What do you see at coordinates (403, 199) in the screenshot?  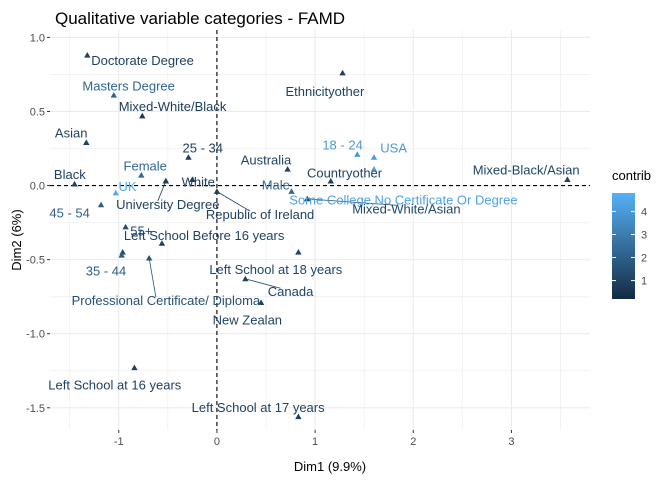 I see `data-label: Some College,No Certificate Or Degree` at bounding box center [403, 199].